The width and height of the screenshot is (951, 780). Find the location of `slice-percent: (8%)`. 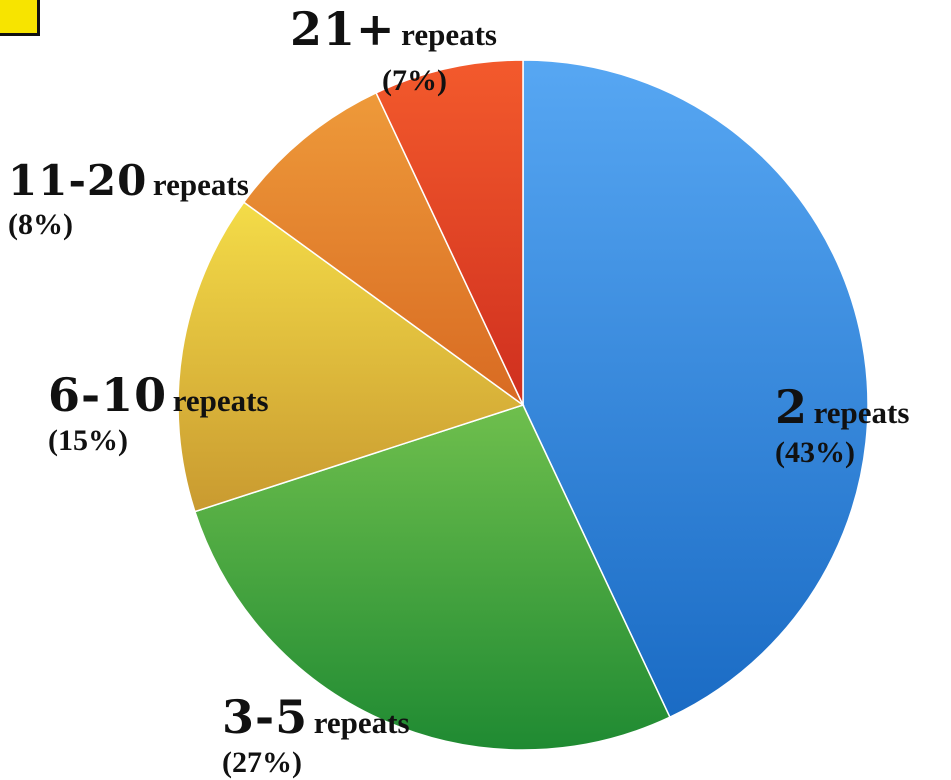

slice-percent: (8%) is located at coordinates (40, 224).